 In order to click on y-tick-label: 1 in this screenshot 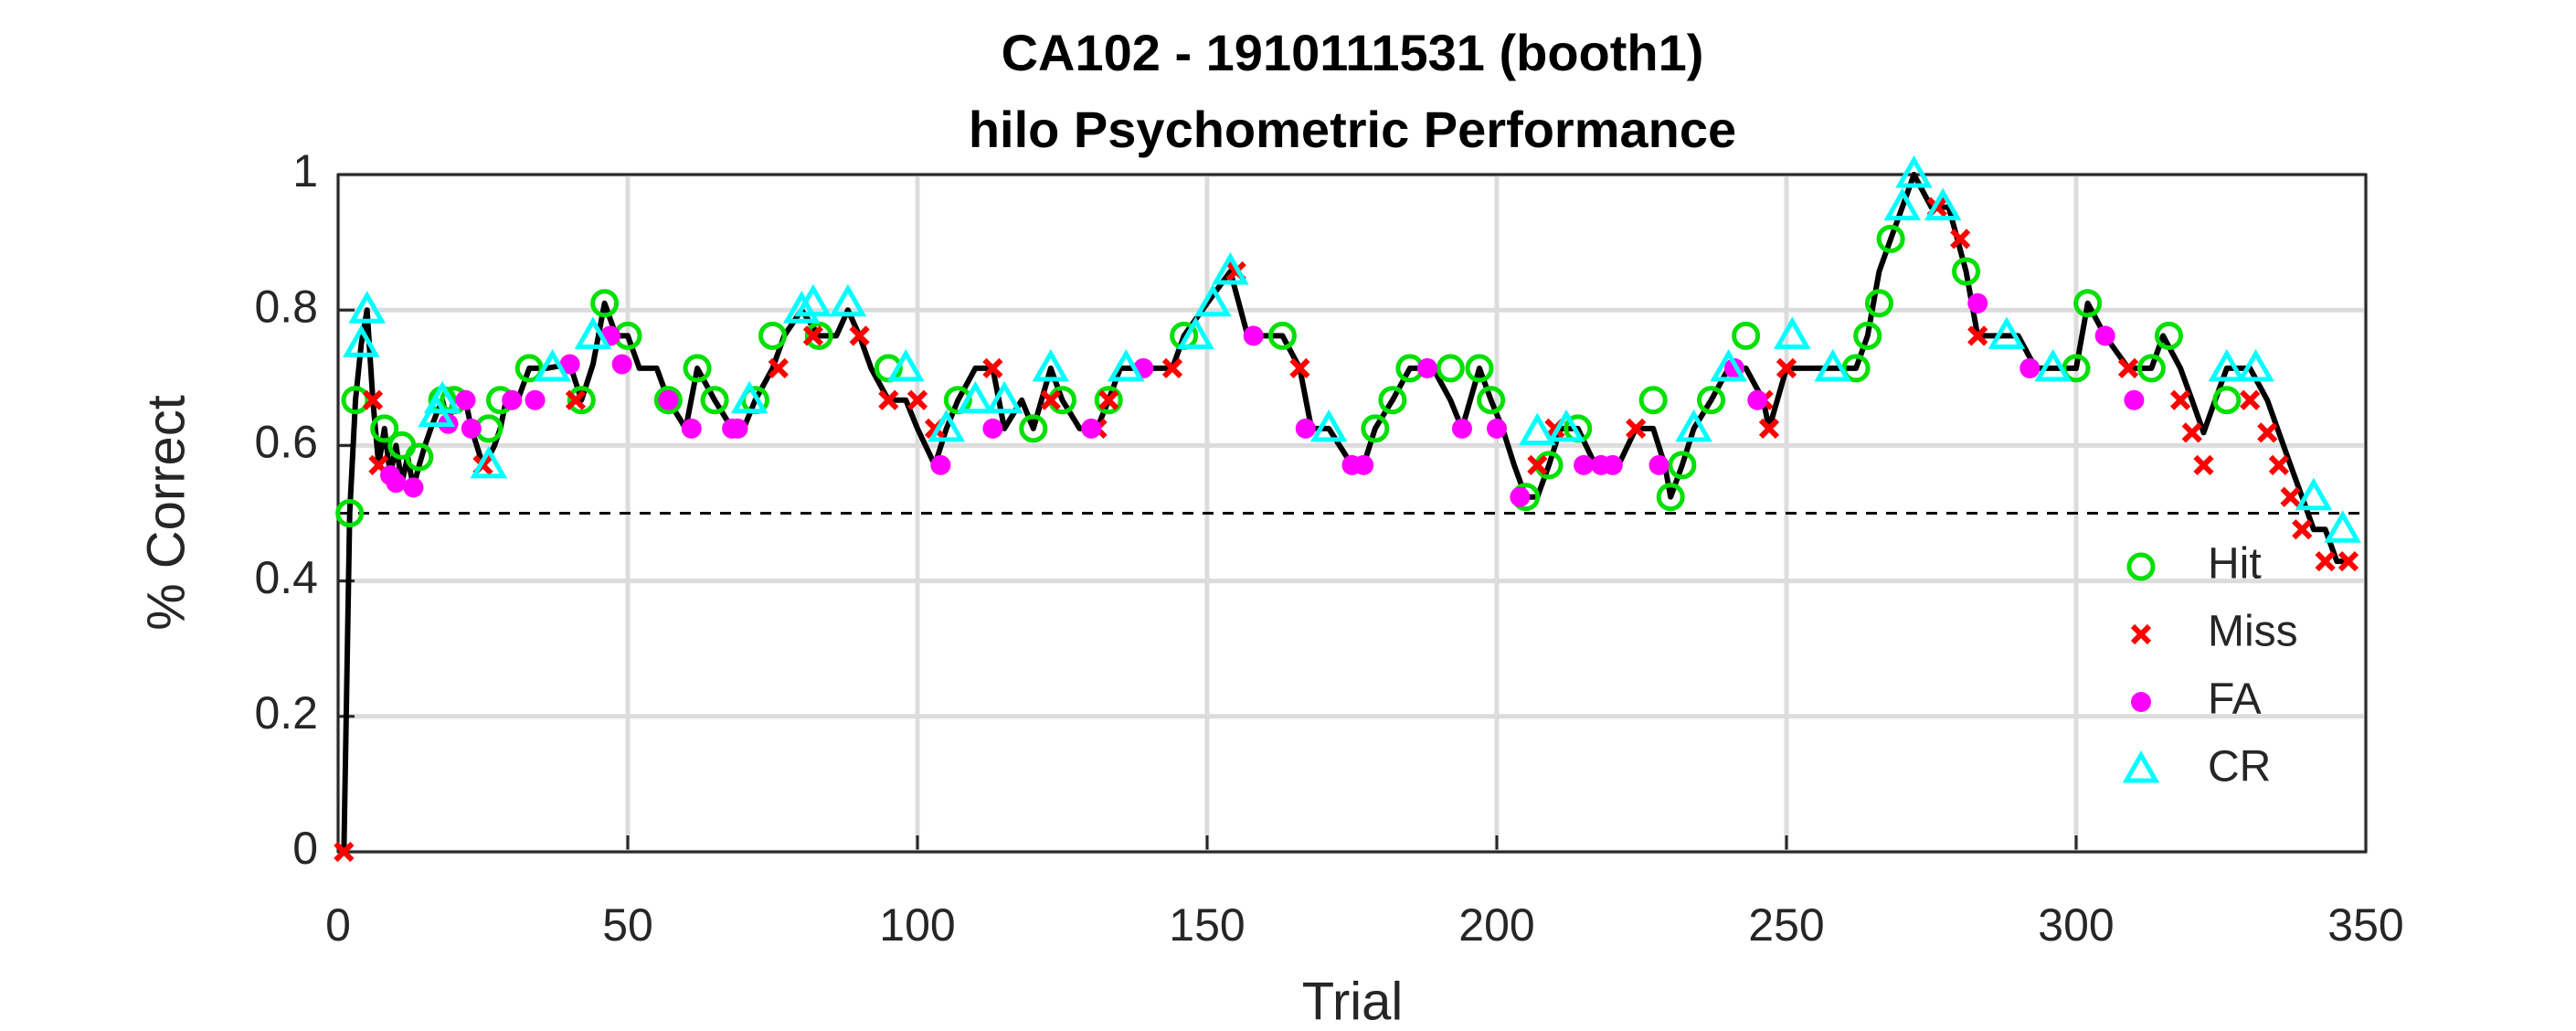, I will do `click(305, 171)`.